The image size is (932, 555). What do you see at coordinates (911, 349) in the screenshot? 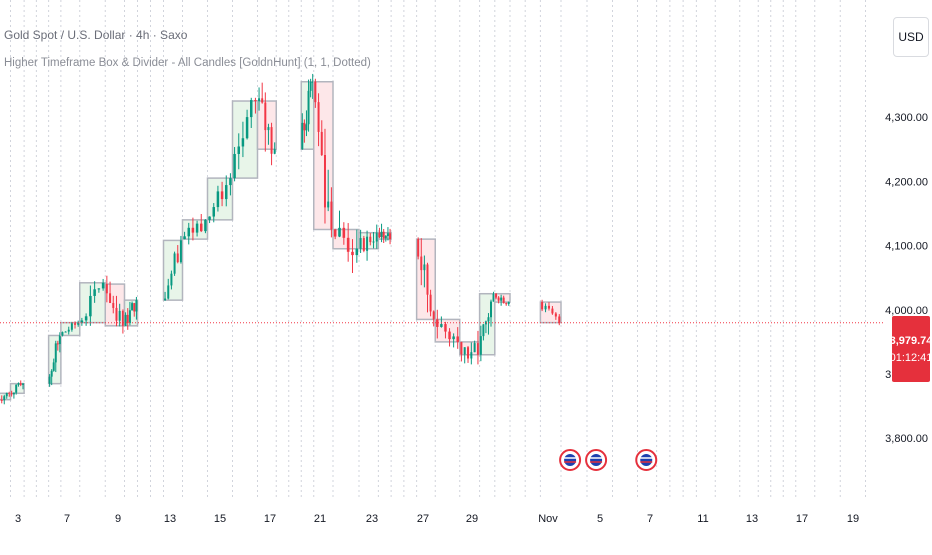
I see `last-price-badge: 3,979.74 01:12:41` at bounding box center [911, 349].